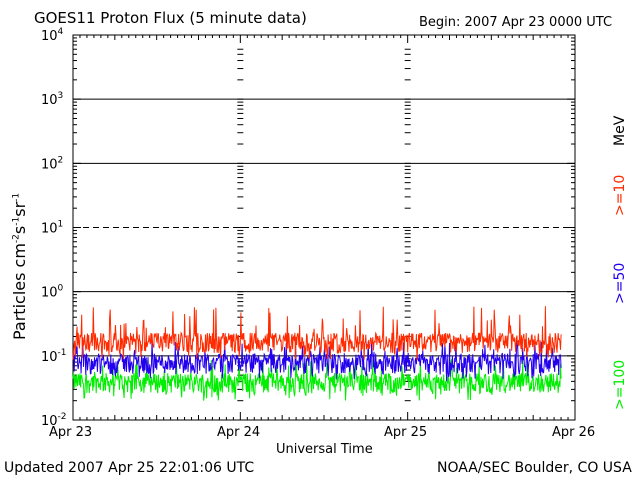  Describe the element at coordinates (71, 432) in the screenshot. I see `x-tick-apr23: Apr 23` at that location.